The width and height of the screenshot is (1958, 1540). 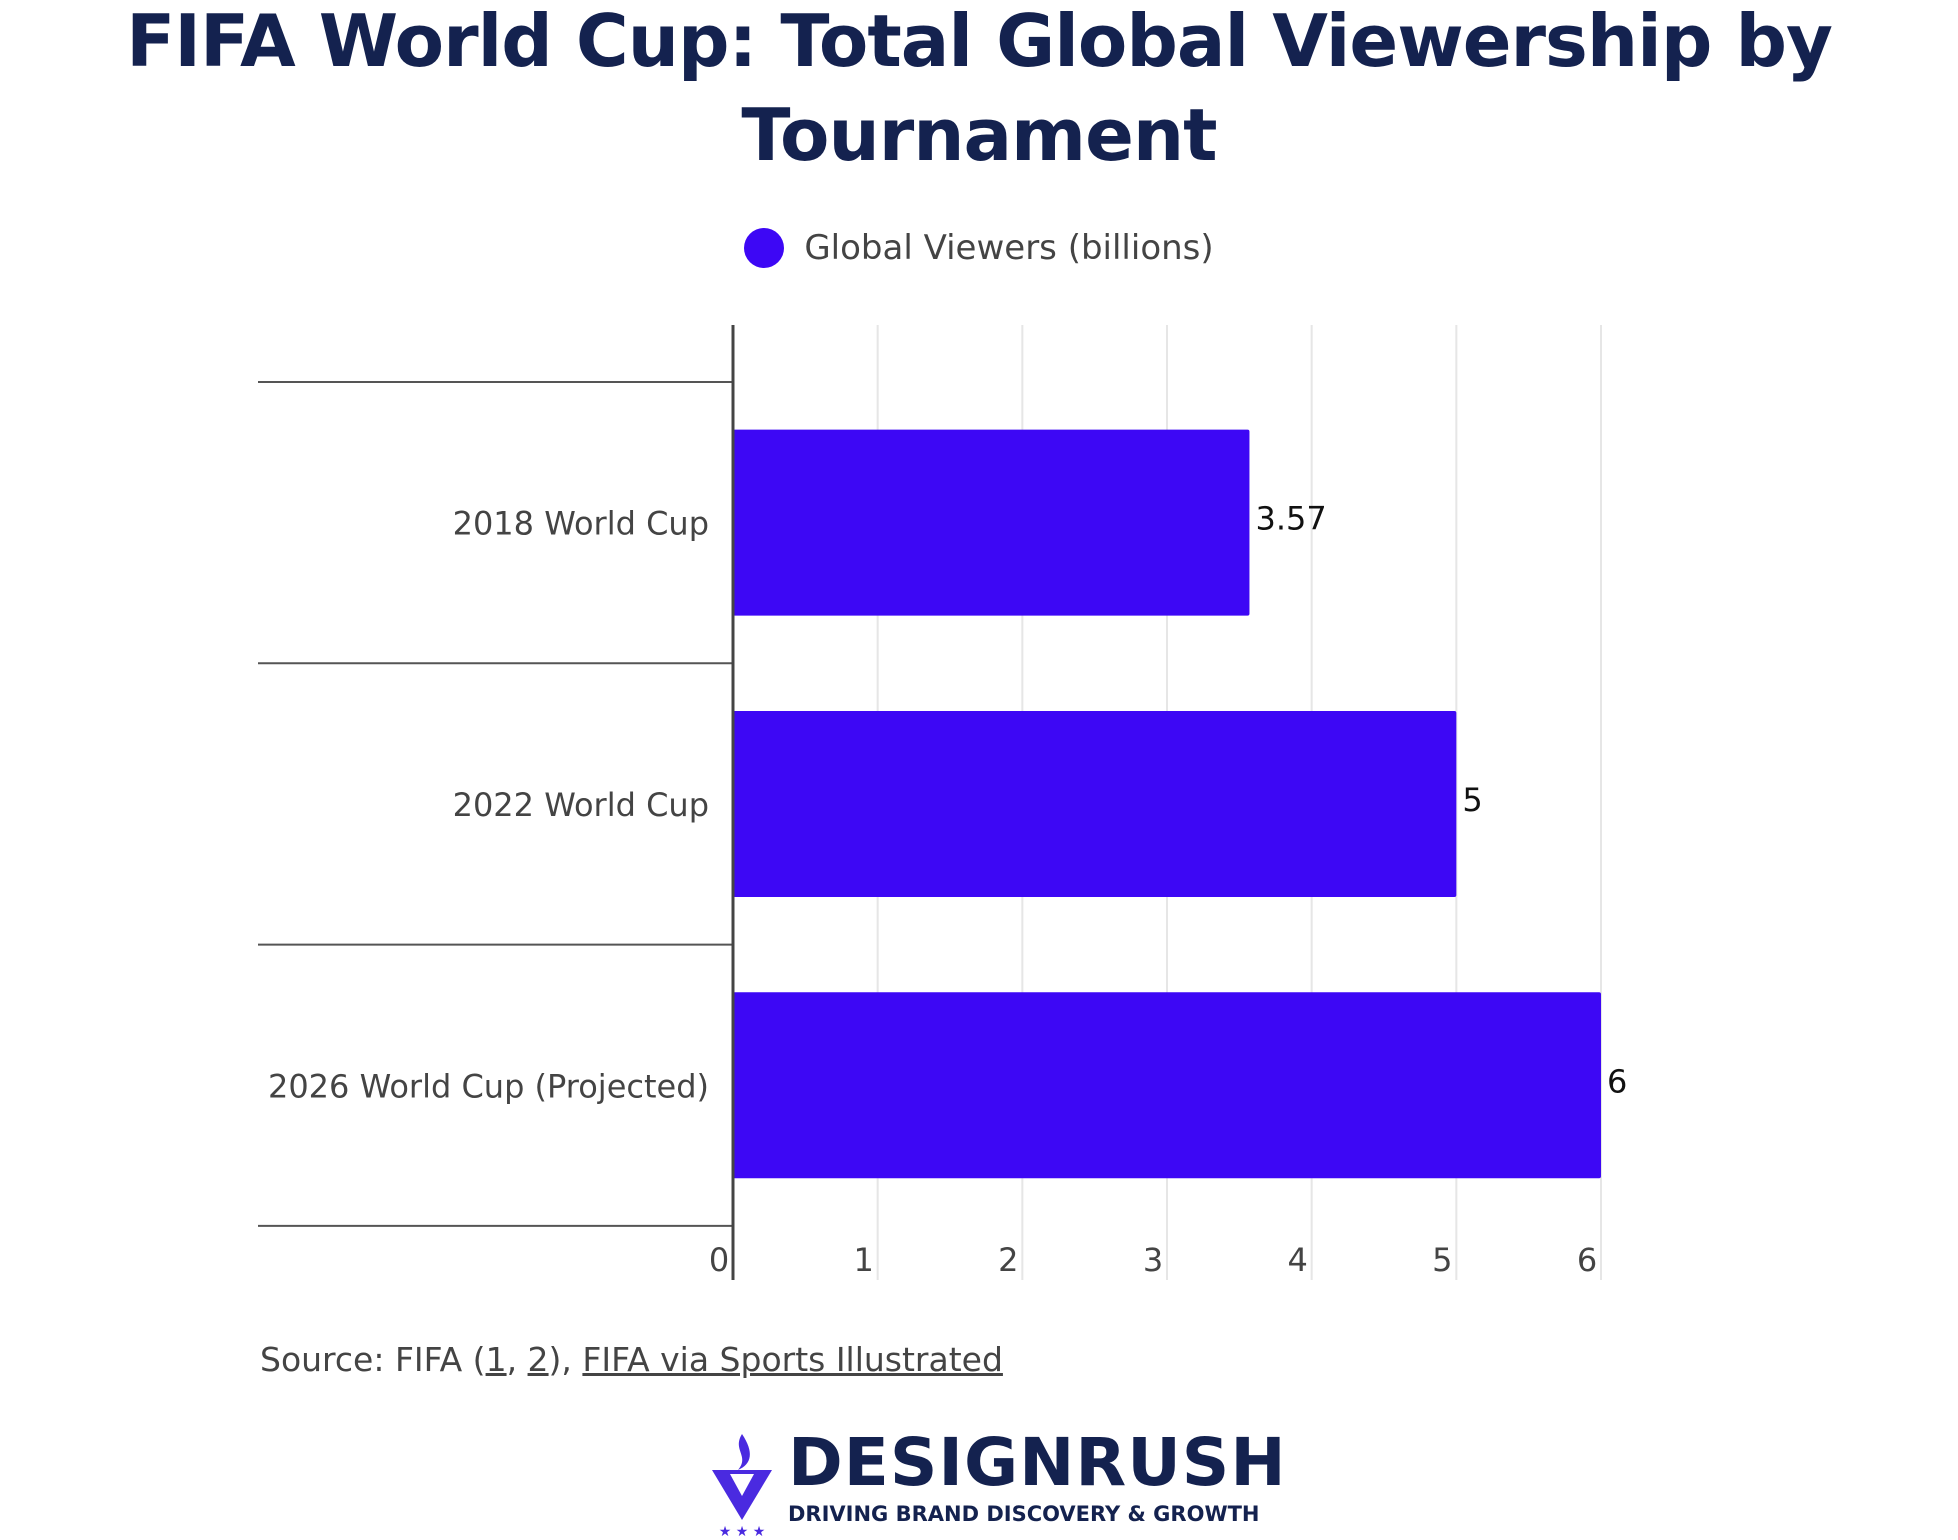 What do you see at coordinates (488, 1086) in the screenshot?
I see `category-label: 2026 World Cup (Projected)` at bounding box center [488, 1086].